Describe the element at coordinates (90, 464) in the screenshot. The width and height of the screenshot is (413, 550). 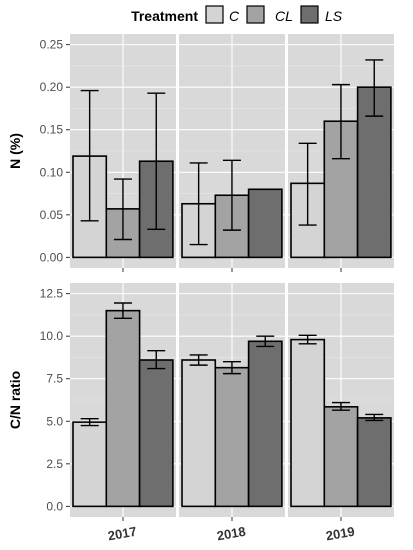
I see `bar-c-2017` at that location.